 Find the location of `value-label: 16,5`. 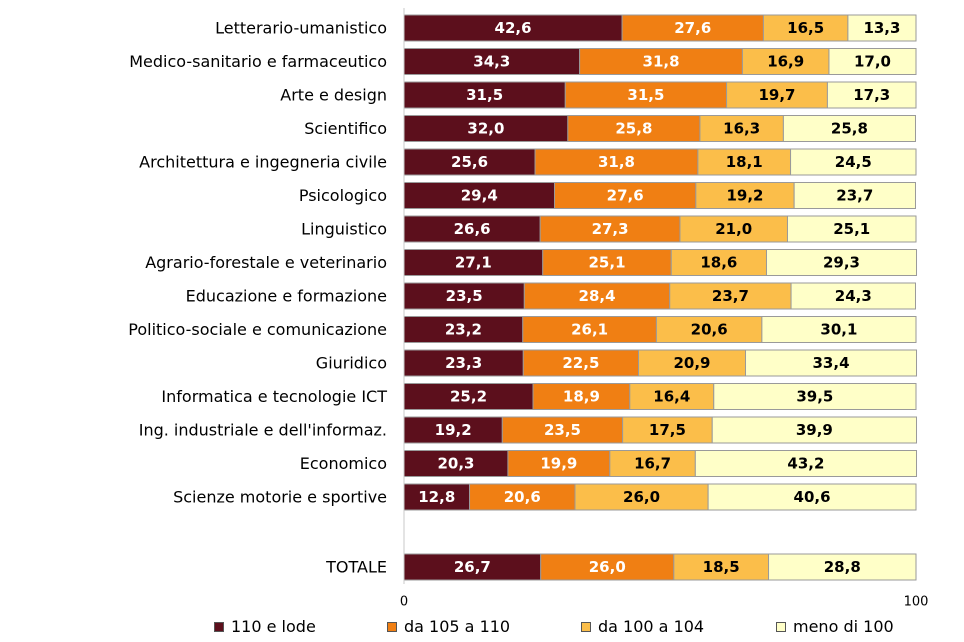

value-label: 16,5 is located at coordinates (805, 28).